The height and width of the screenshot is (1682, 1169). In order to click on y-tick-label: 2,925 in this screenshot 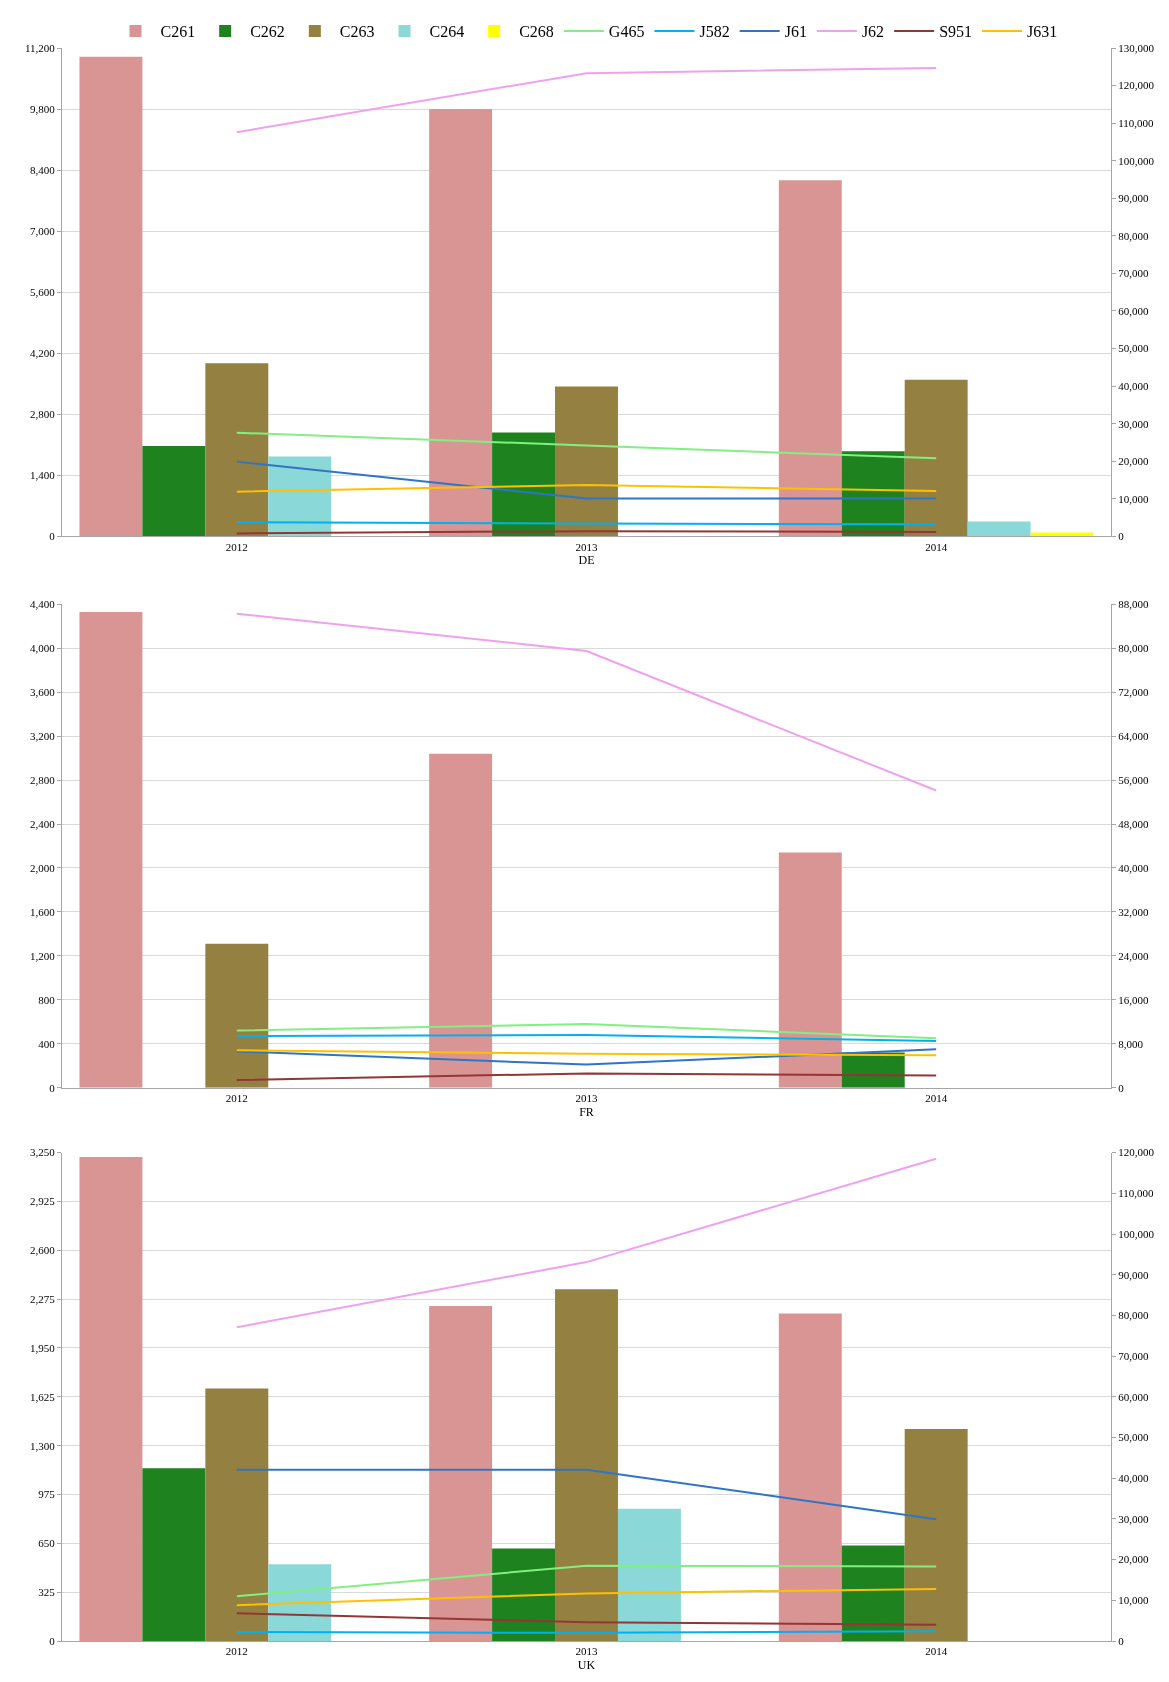, I will do `click(43, 1201)`.